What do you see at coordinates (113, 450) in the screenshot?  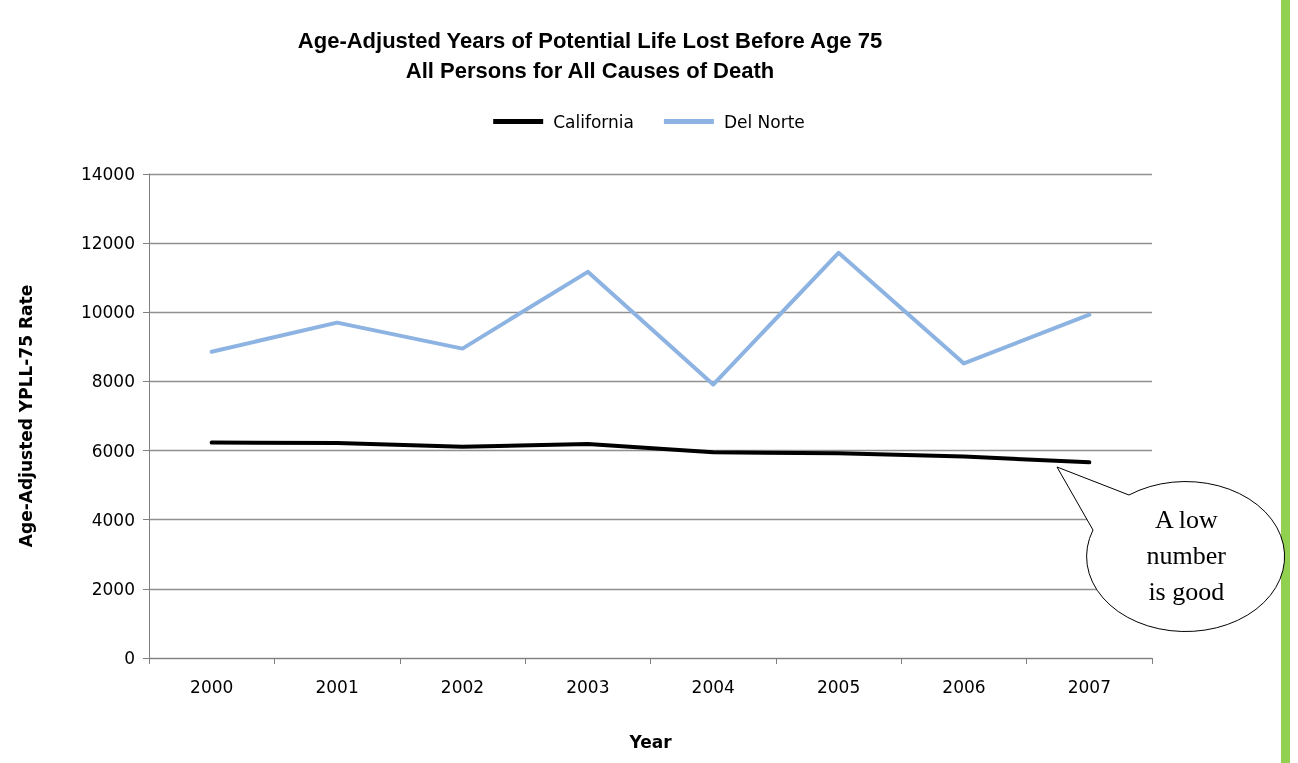 I see `y-tick-label: 6000` at bounding box center [113, 450].